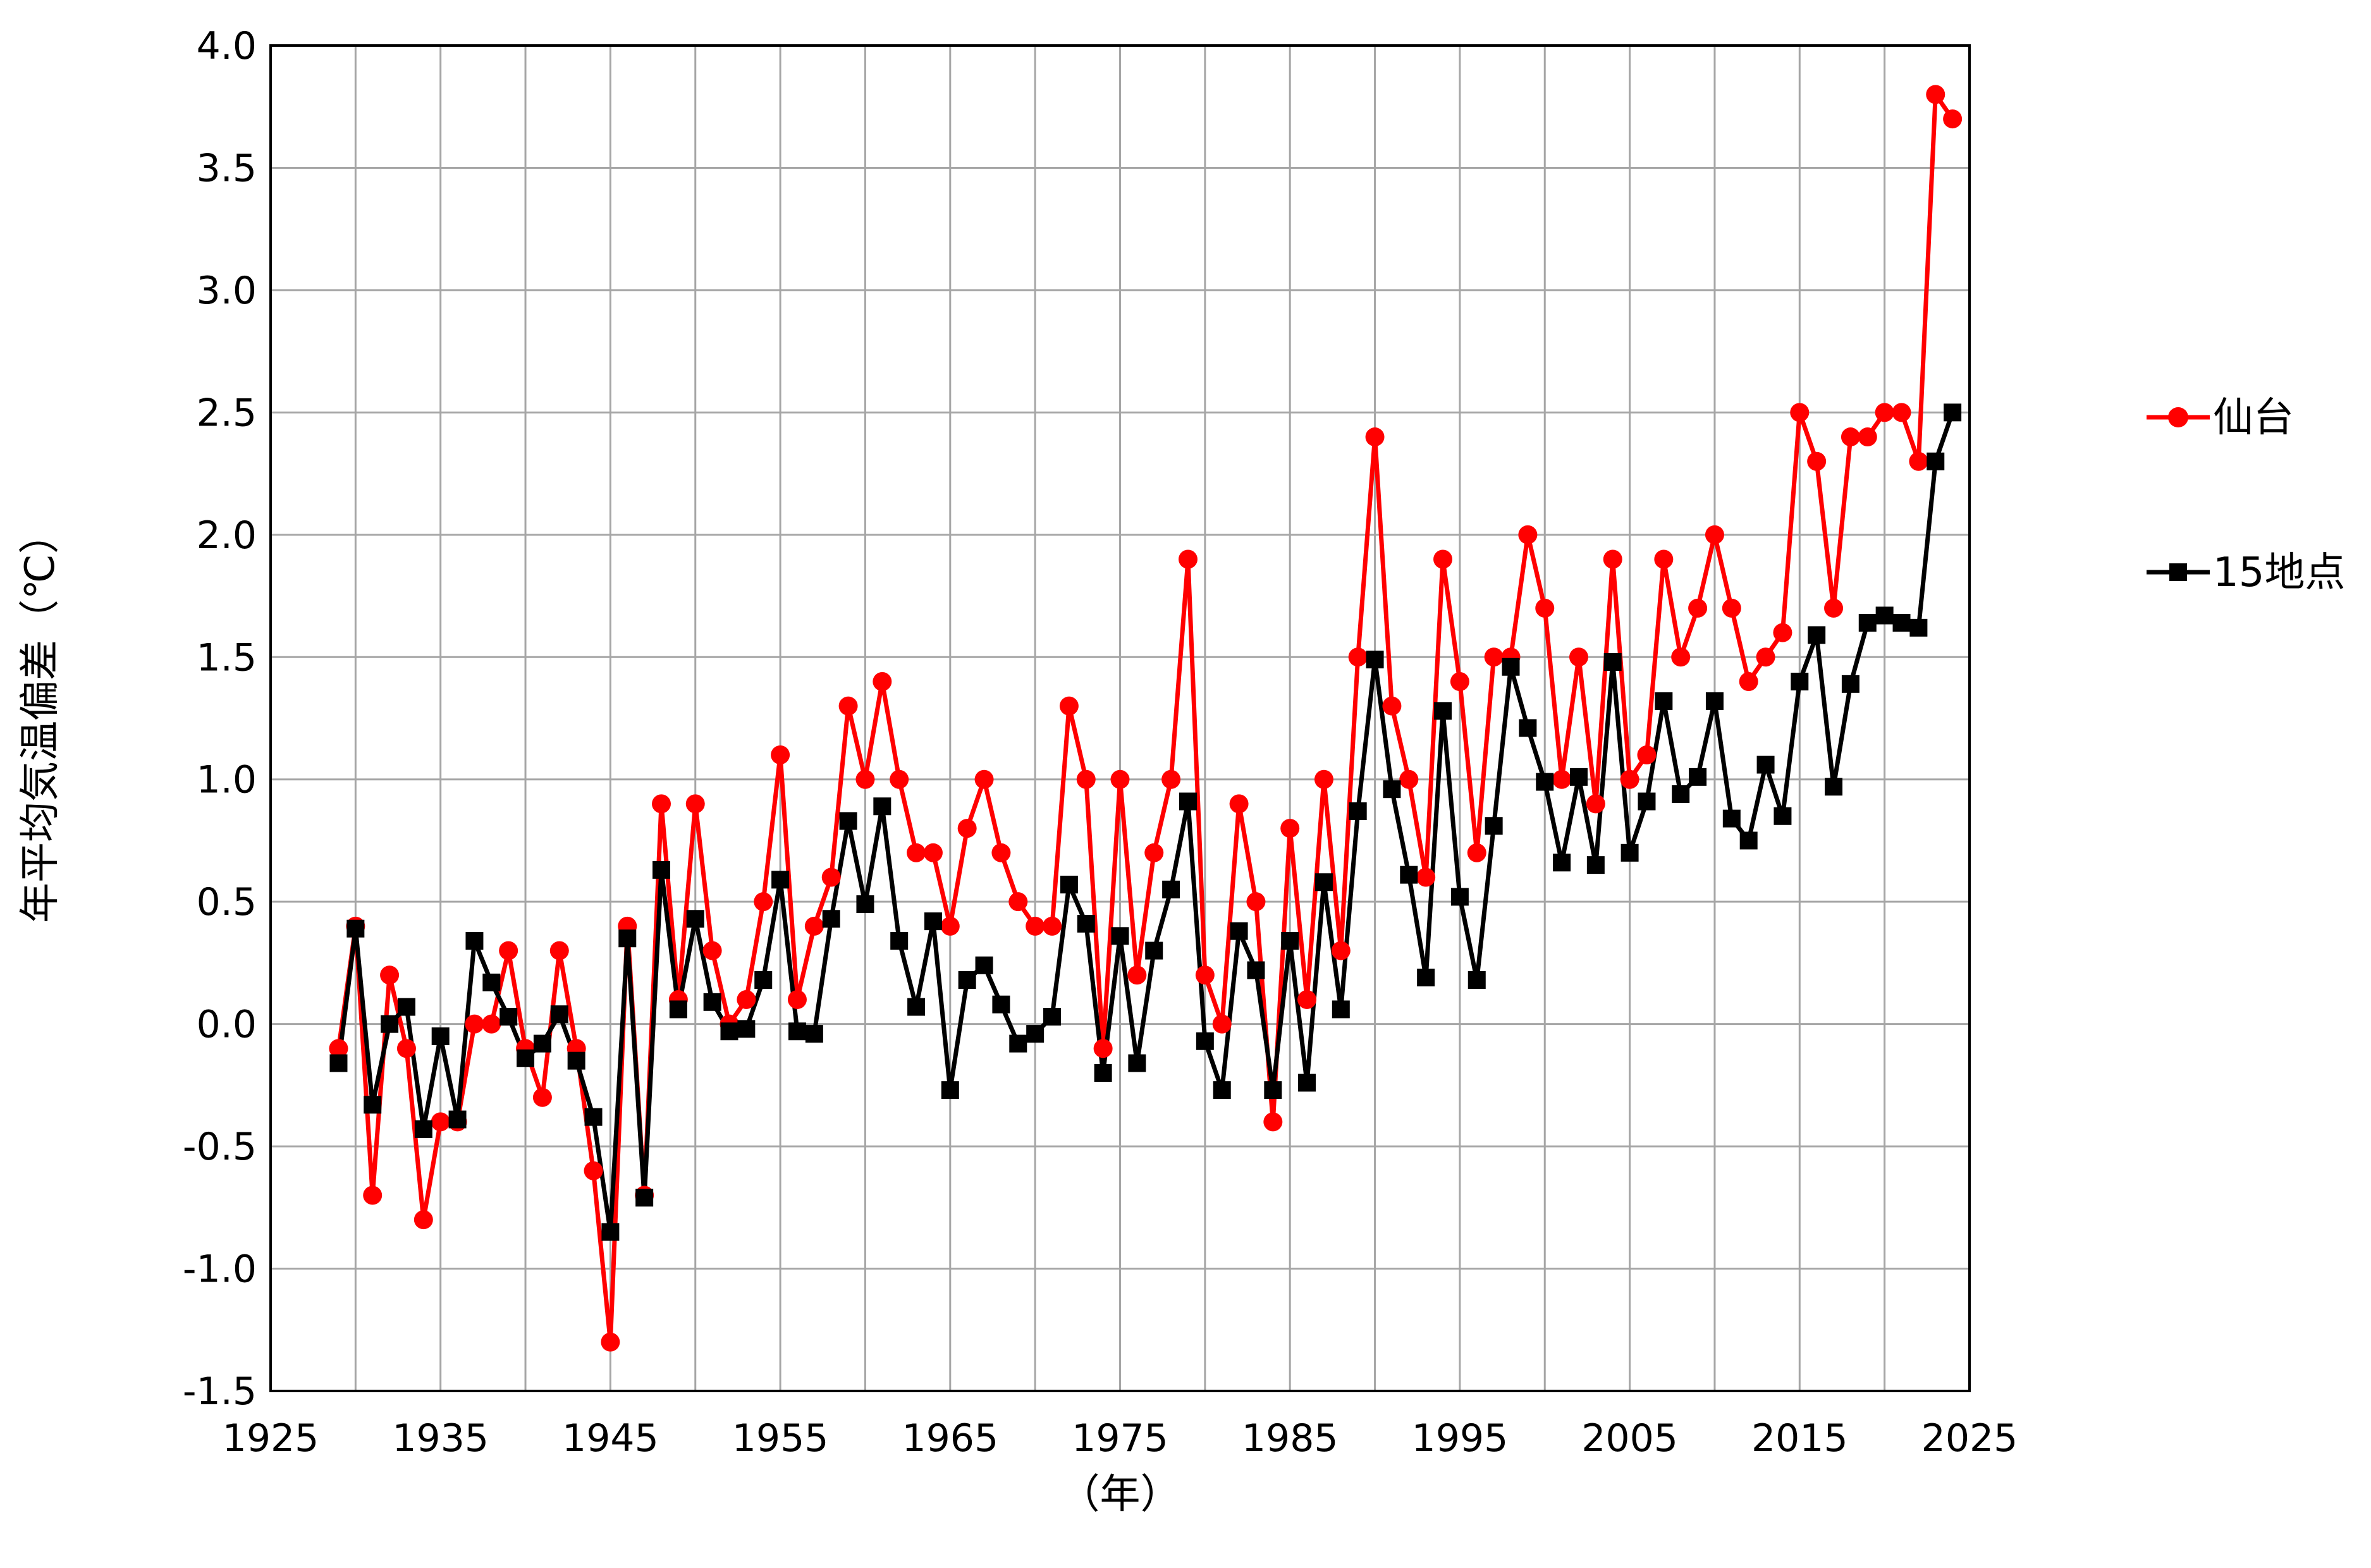  I want to click on y-tick-label: 1.0, so click(227, 780).